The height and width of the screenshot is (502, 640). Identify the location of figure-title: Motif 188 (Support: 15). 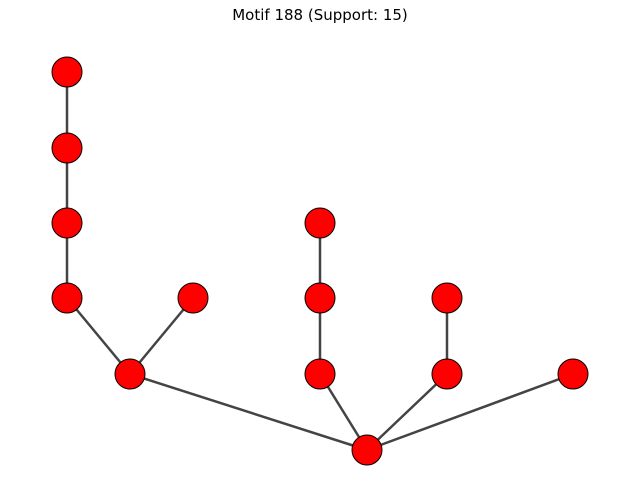
(320, 15).